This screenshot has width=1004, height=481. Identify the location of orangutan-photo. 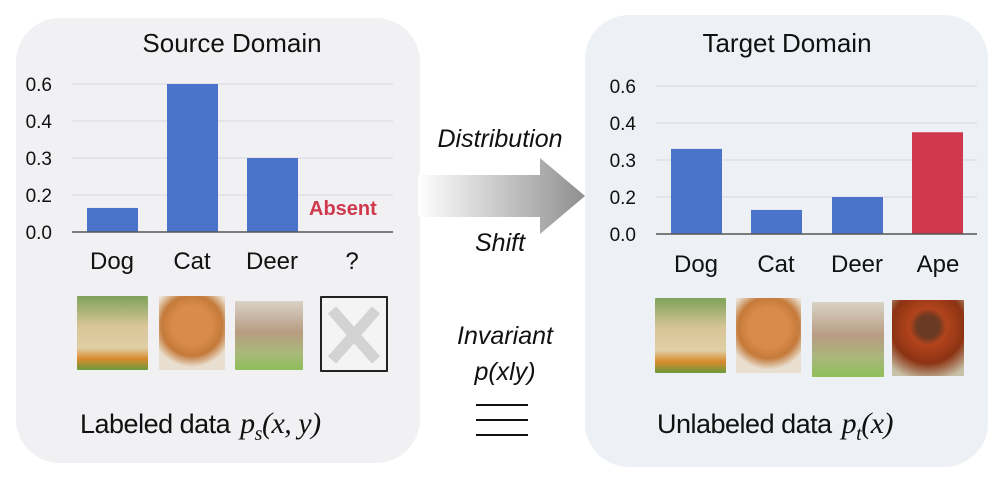
(928, 338).